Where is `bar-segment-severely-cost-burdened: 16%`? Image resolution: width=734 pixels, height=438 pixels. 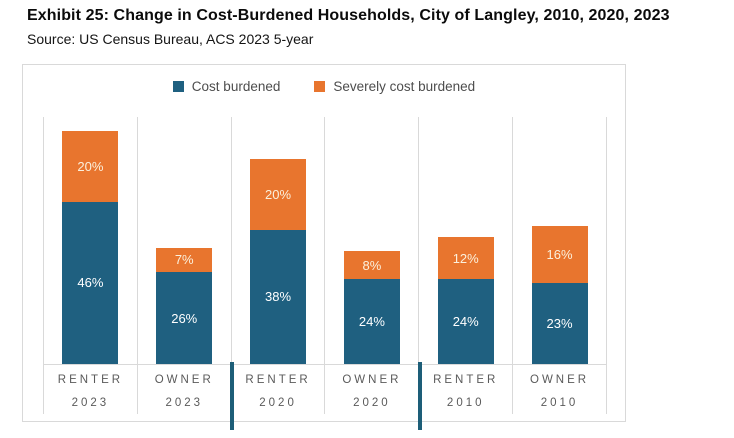 bar-segment-severely-cost-burdened: 16% is located at coordinates (559, 254).